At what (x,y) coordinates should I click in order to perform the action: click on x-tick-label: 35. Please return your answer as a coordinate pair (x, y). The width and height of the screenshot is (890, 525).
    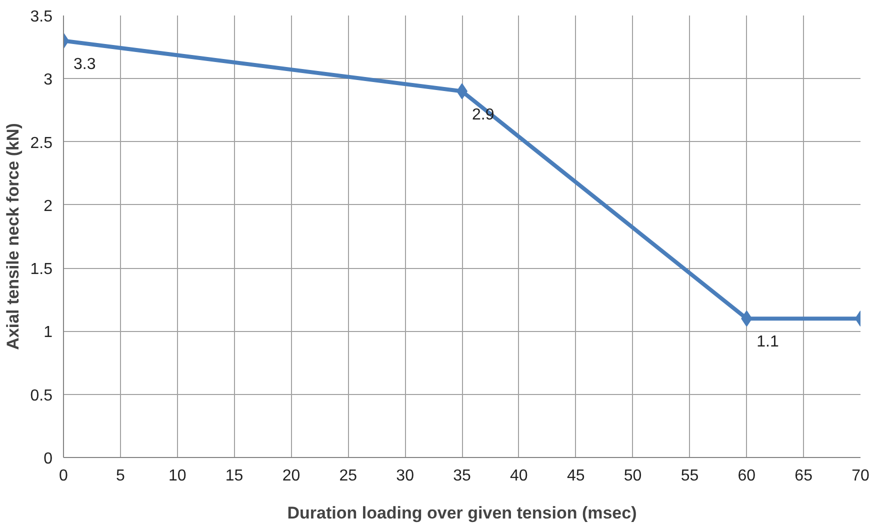
    Looking at the image, I should click on (462, 476).